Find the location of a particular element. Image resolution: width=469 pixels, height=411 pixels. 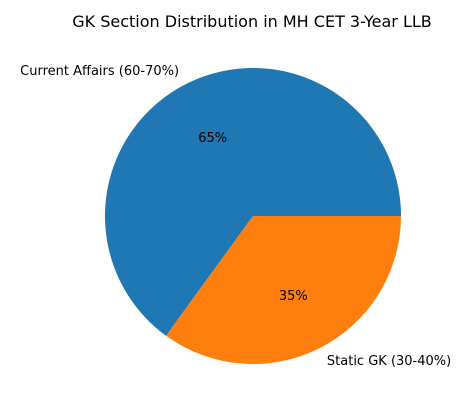

slice-label-1: Static GK (30-40%) is located at coordinates (389, 361).